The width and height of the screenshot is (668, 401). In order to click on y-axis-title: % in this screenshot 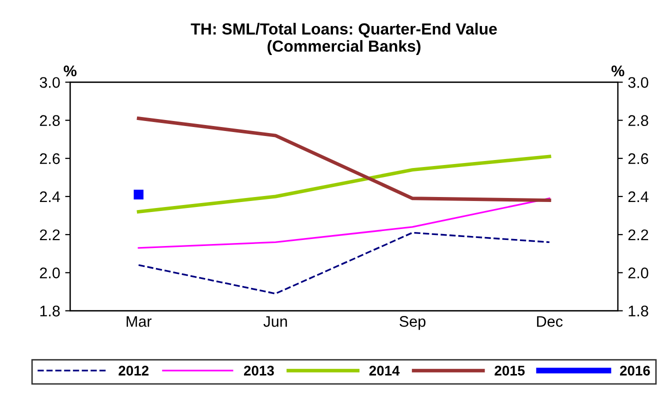, I will do `click(70, 71)`.